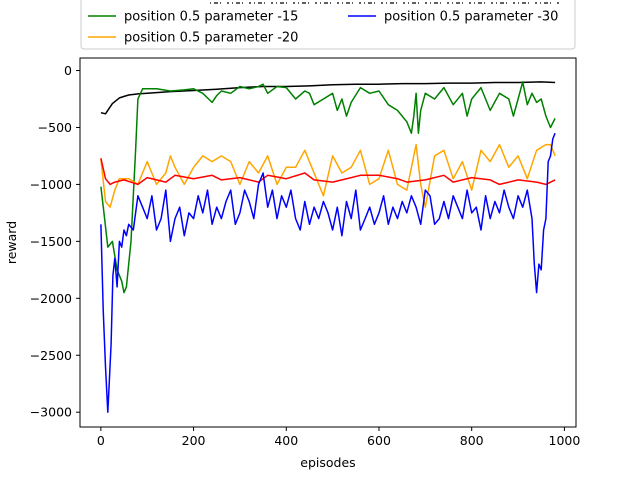 The height and width of the screenshot is (480, 640). Describe the element at coordinates (471, 17) in the screenshot. I see `legend-label: position 0.5 parameter -30` at that location.